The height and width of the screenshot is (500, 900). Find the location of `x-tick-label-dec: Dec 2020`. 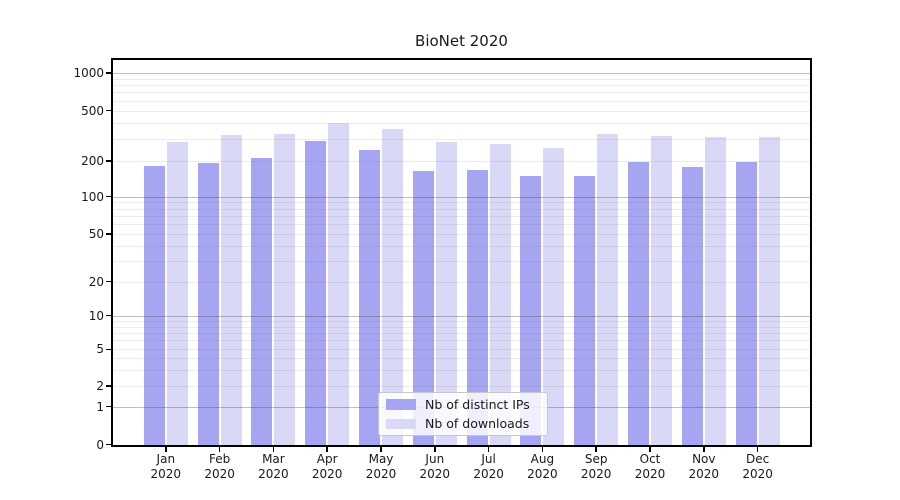

x-tick-label-dec: Dec 2020 is located at coordinates (757, 466).